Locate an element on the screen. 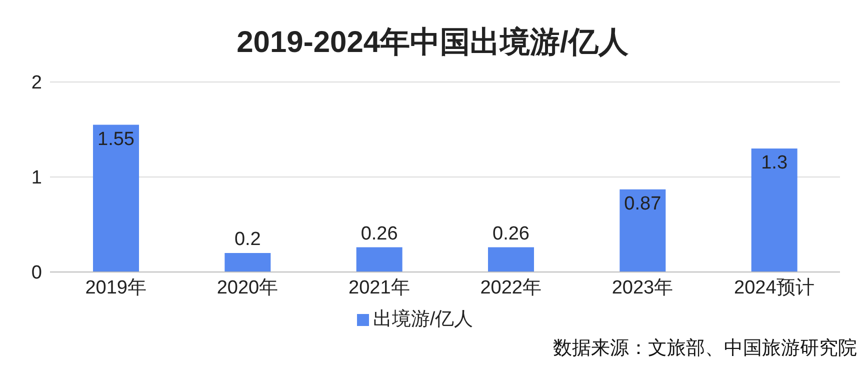 Image resolution: width=865 pixels, height=367 pixels. data-label: 1.3 is located at coordinates (774, 163).